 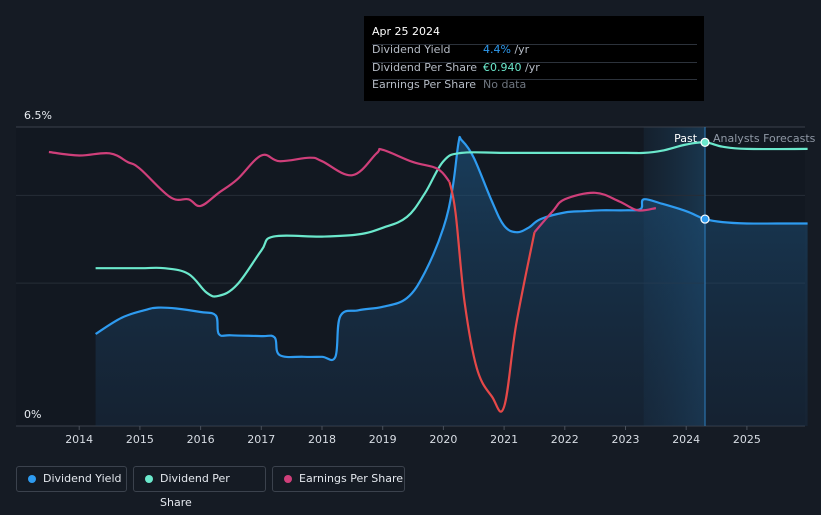 I want to click on x-tick-label: 2021, so click(x=504, y=439).